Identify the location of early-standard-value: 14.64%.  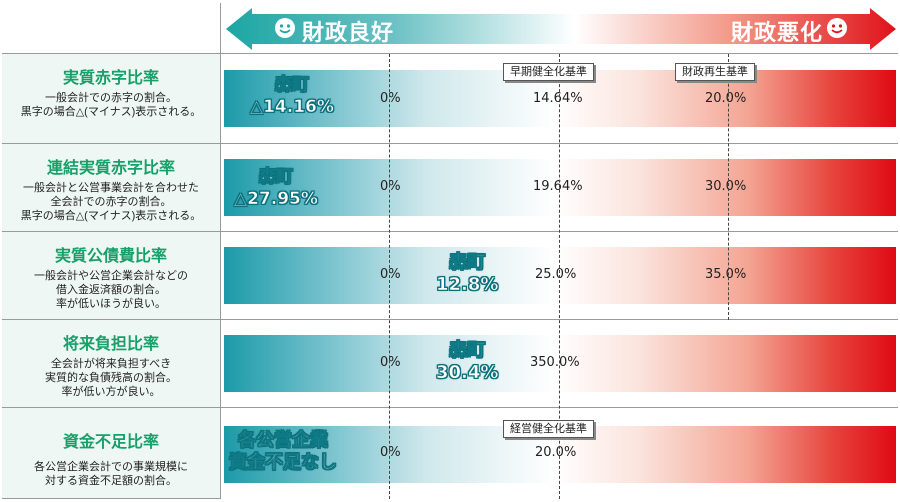
(558, 98).